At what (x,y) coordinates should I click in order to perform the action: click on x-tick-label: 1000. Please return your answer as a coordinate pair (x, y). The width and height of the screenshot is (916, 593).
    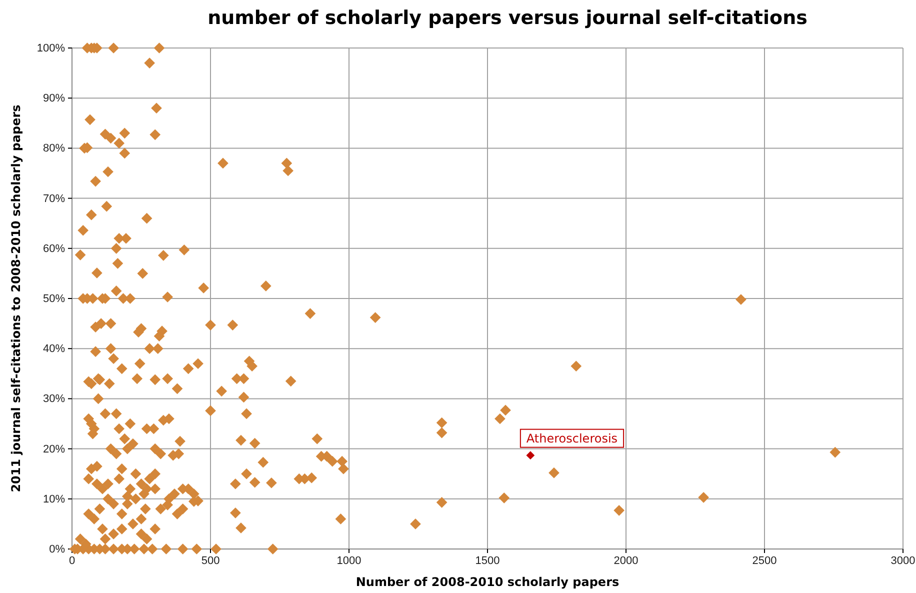
    Looking at the image, I should click on (349, 560).